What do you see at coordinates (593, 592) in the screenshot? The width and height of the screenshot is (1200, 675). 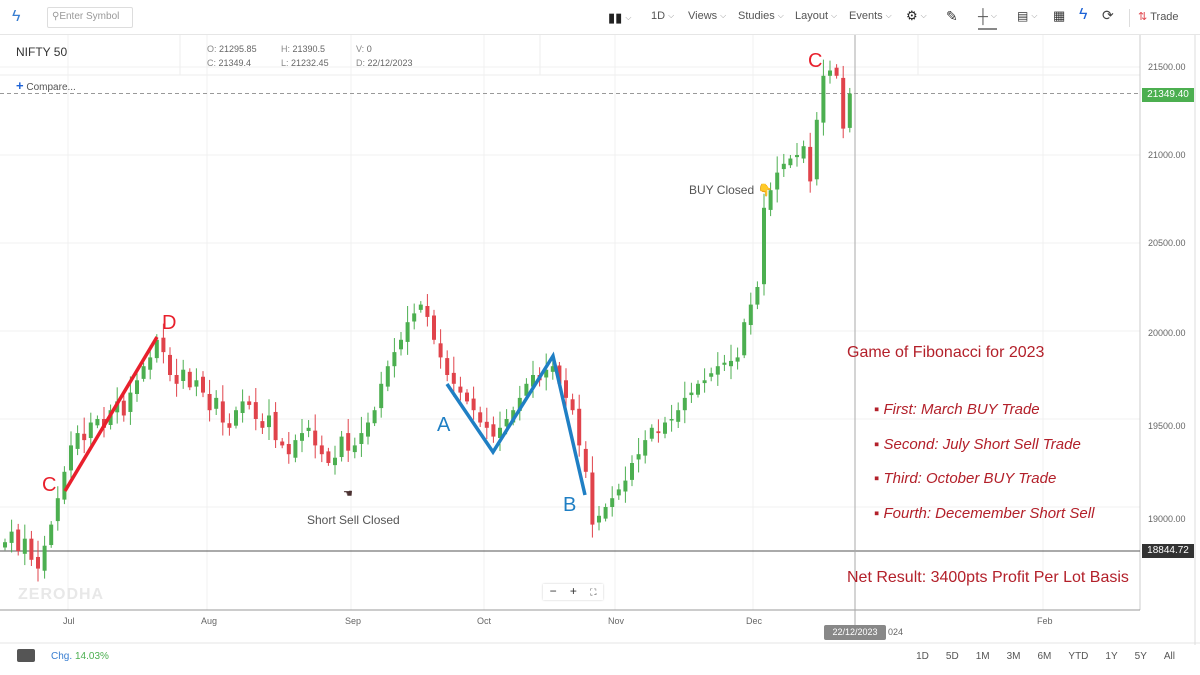 I see `fullscreen-button: ⛶` at bounding box center [593, 592].